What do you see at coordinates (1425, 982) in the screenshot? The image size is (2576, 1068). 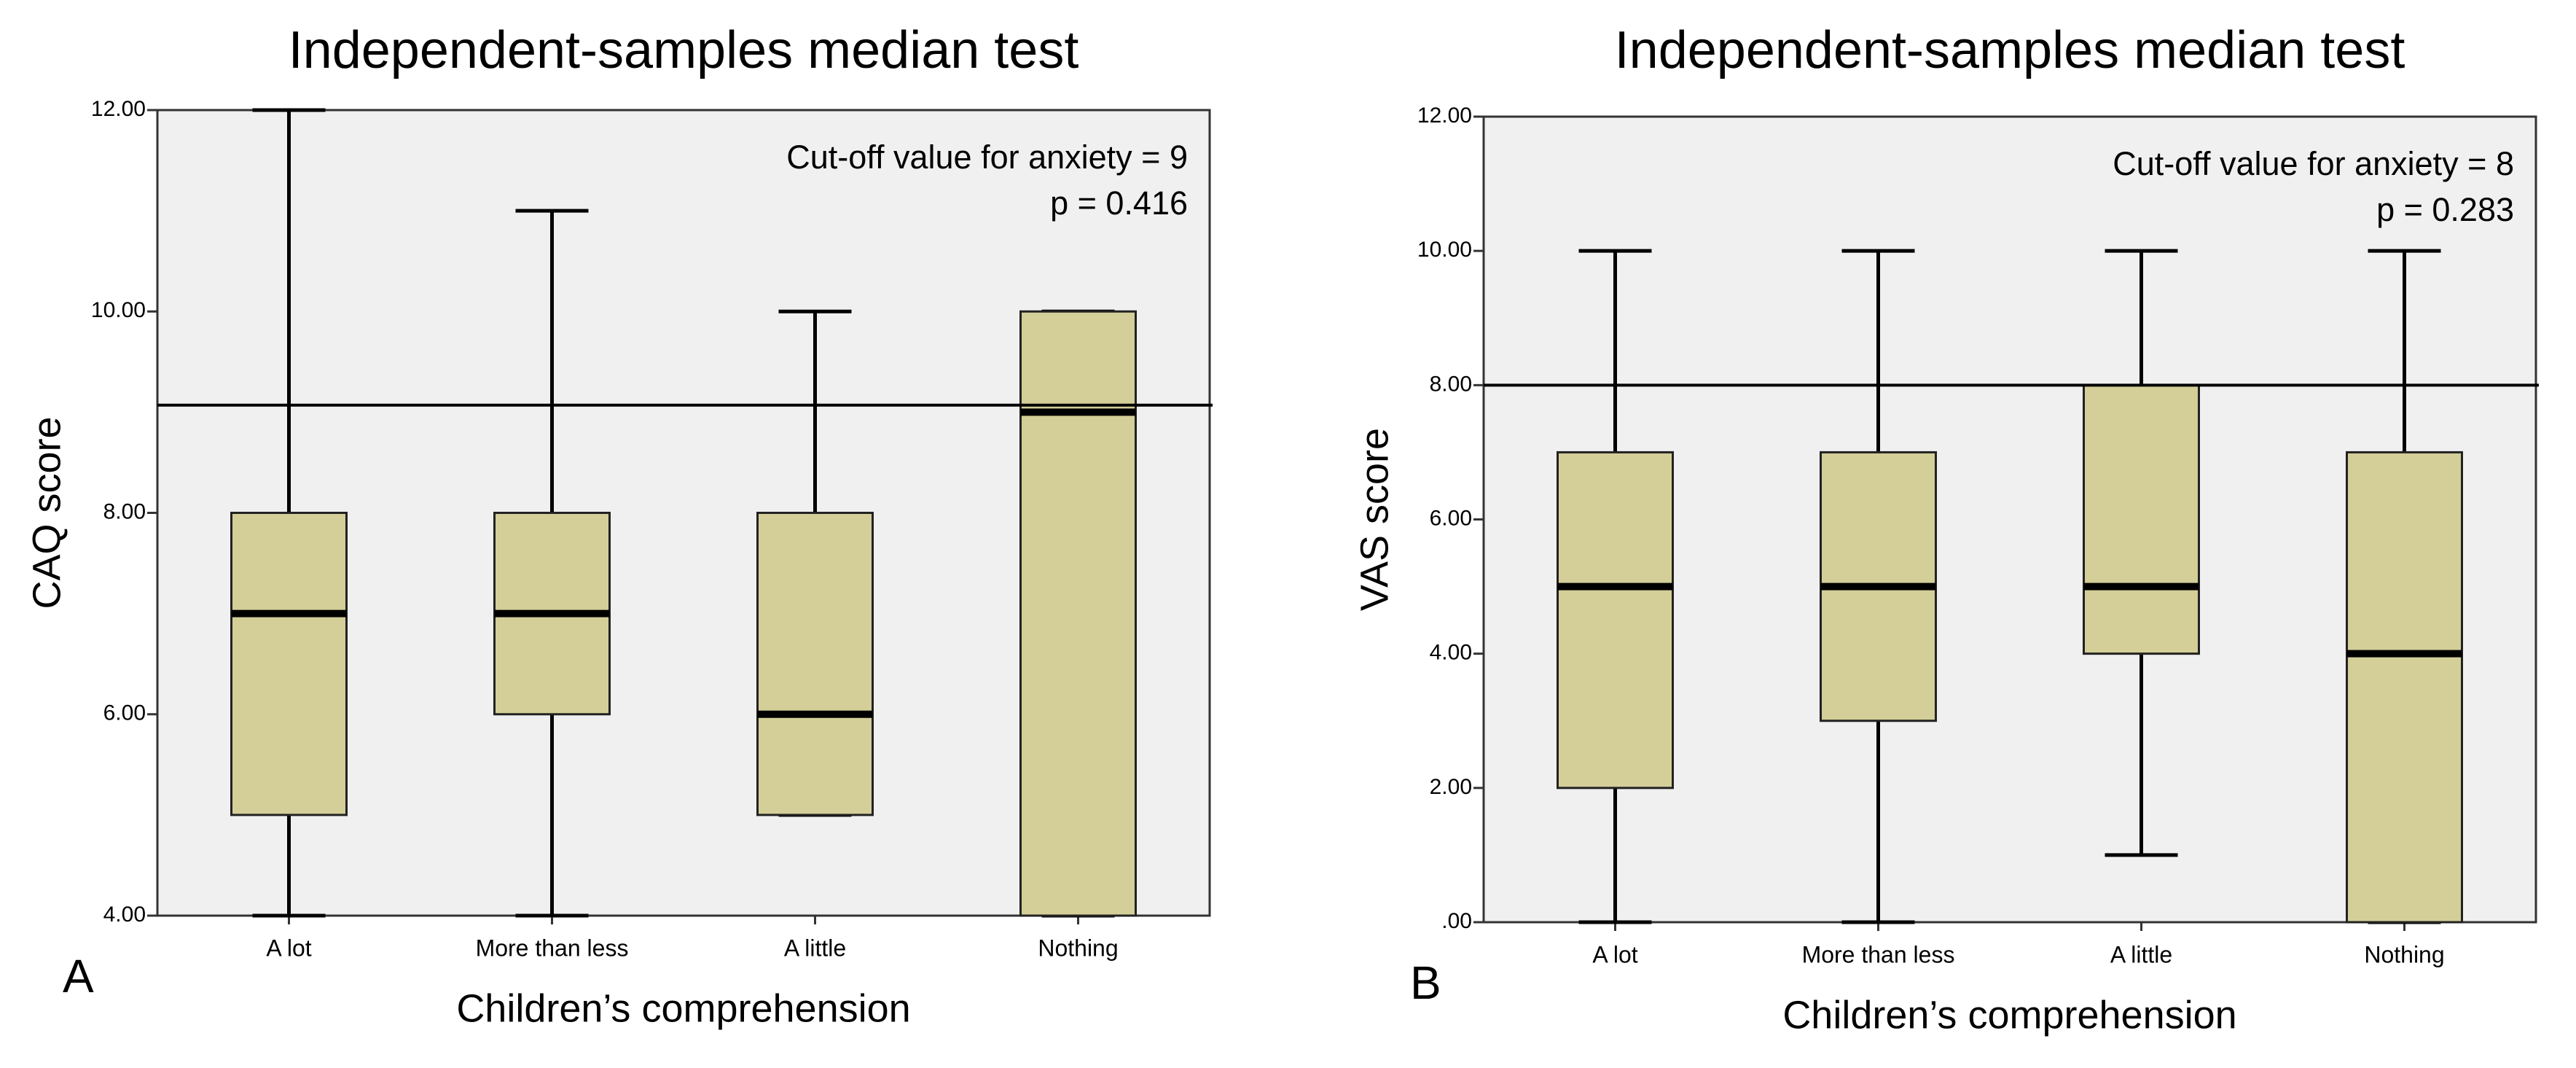 I see `panel-label: B` at bounding box center [1425, 982].